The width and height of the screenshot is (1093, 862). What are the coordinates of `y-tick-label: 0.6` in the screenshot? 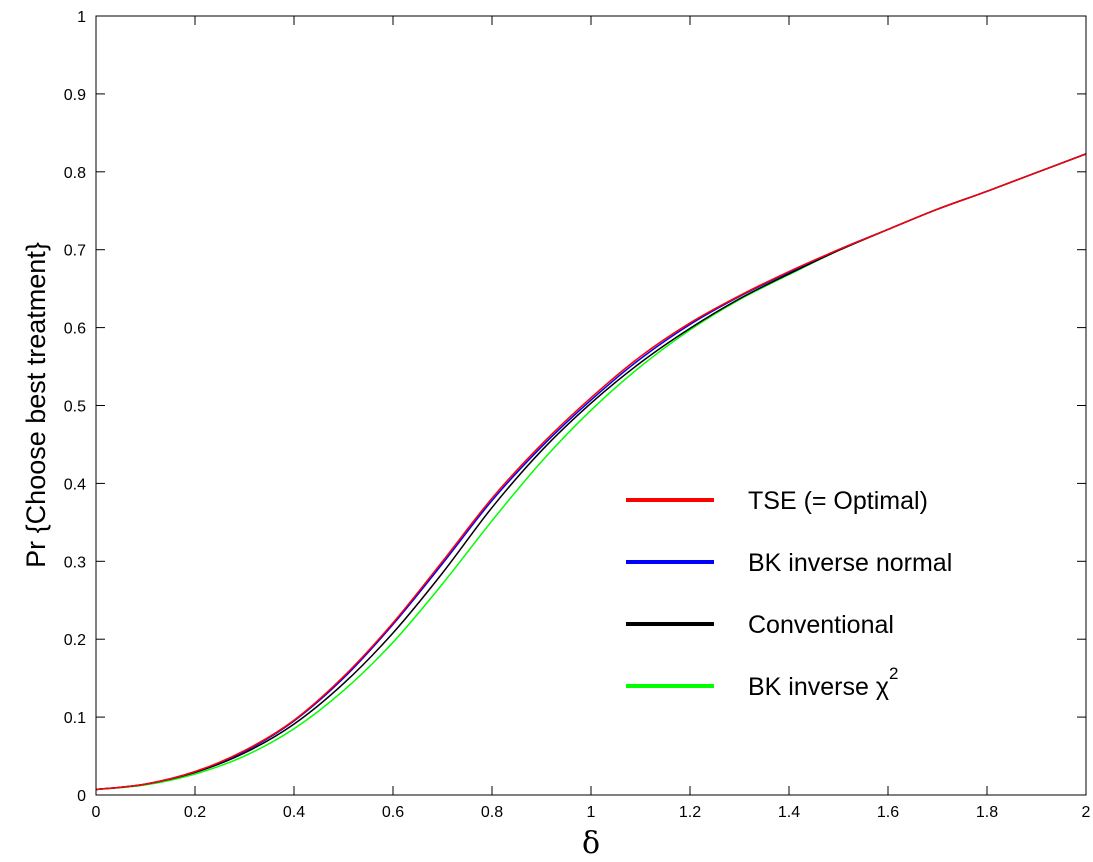 It's located at (75, 329).